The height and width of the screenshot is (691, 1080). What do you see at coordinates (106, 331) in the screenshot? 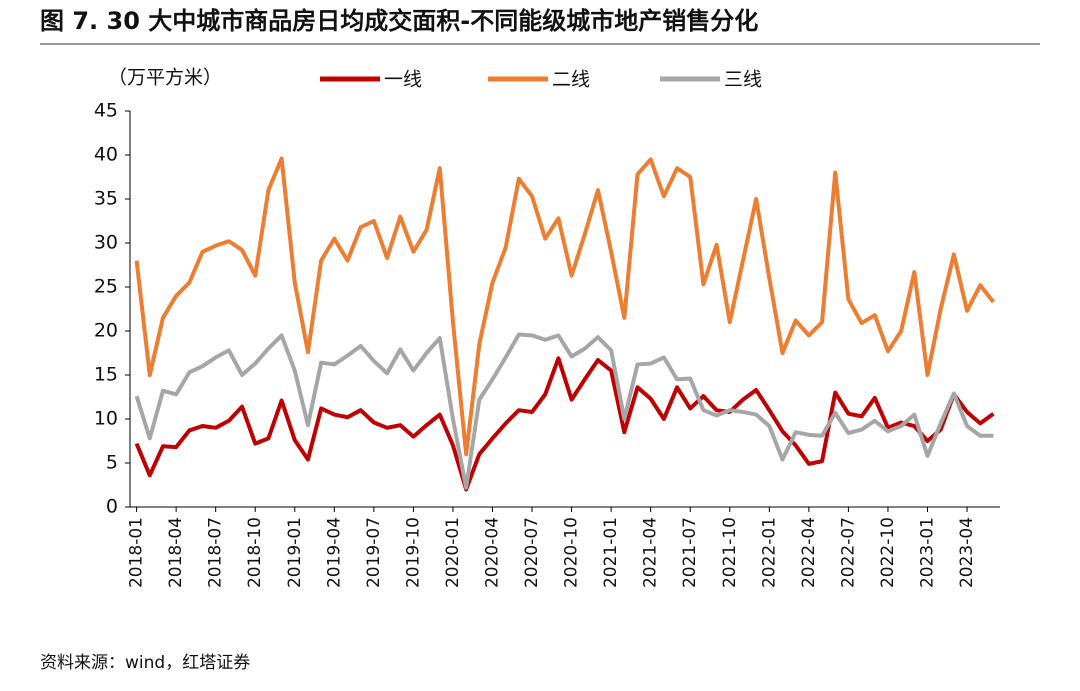
I see `y-tick-label: 20` at bounding box center [106, 331].